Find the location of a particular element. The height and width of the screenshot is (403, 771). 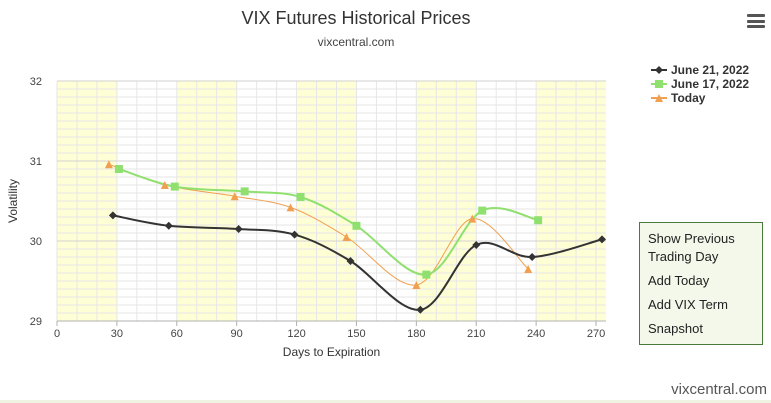

legend: June 21, 2022 June 17, 2022 Today is located at coordinates (700, 84).